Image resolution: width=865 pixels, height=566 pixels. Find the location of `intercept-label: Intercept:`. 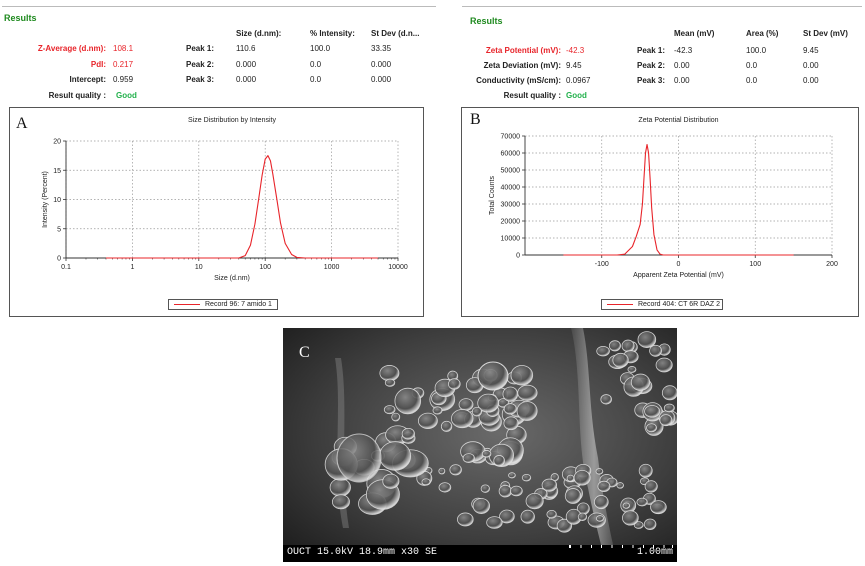

intercept-label: Intercept: is located at coordinates (87, 79).